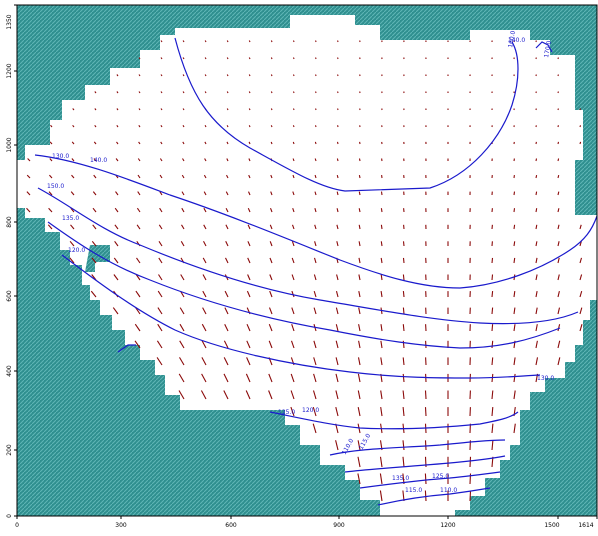 Image resolution: width=598 pixels, height=536 pixels. I want to click on y-tick-label: 1350, so click(9, 21).